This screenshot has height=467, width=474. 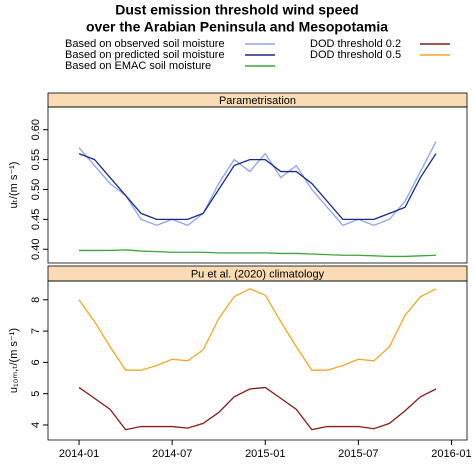 I want to click on x-tick-label: 2015-07, so click(x=358, y=454).